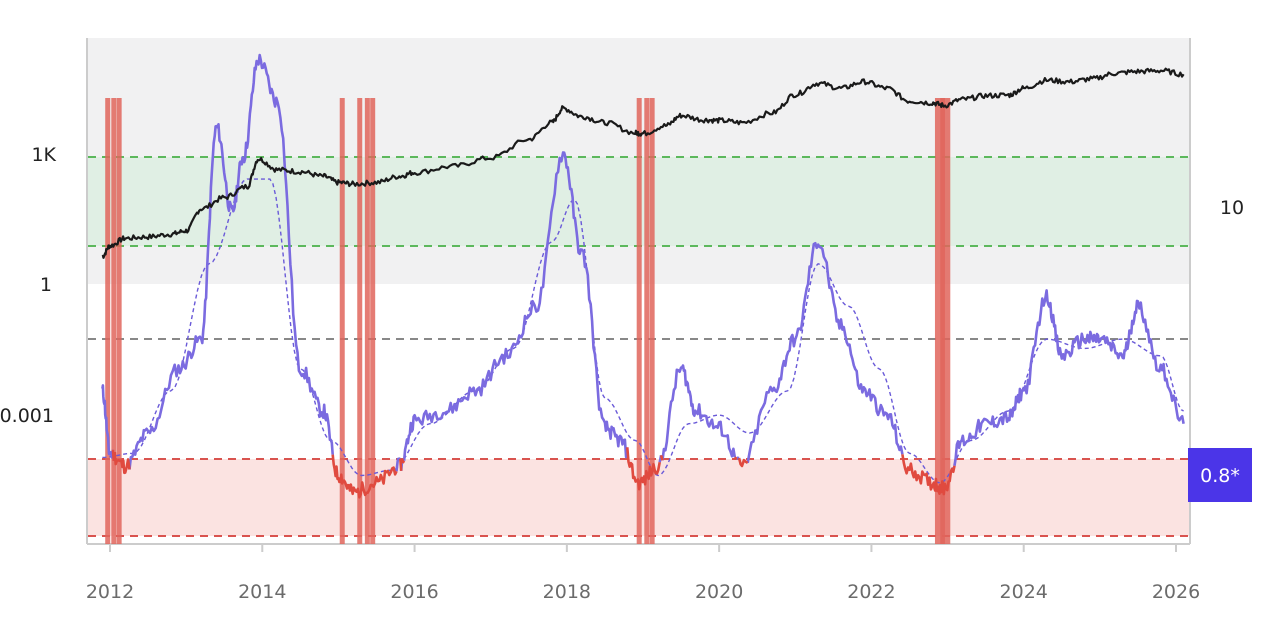 The image size is (1262, 622). What do you see at coordinates (1232, 208) in the screenshot?
I see `right-tick-label-10: 10` at bounding box center [1232, 208].